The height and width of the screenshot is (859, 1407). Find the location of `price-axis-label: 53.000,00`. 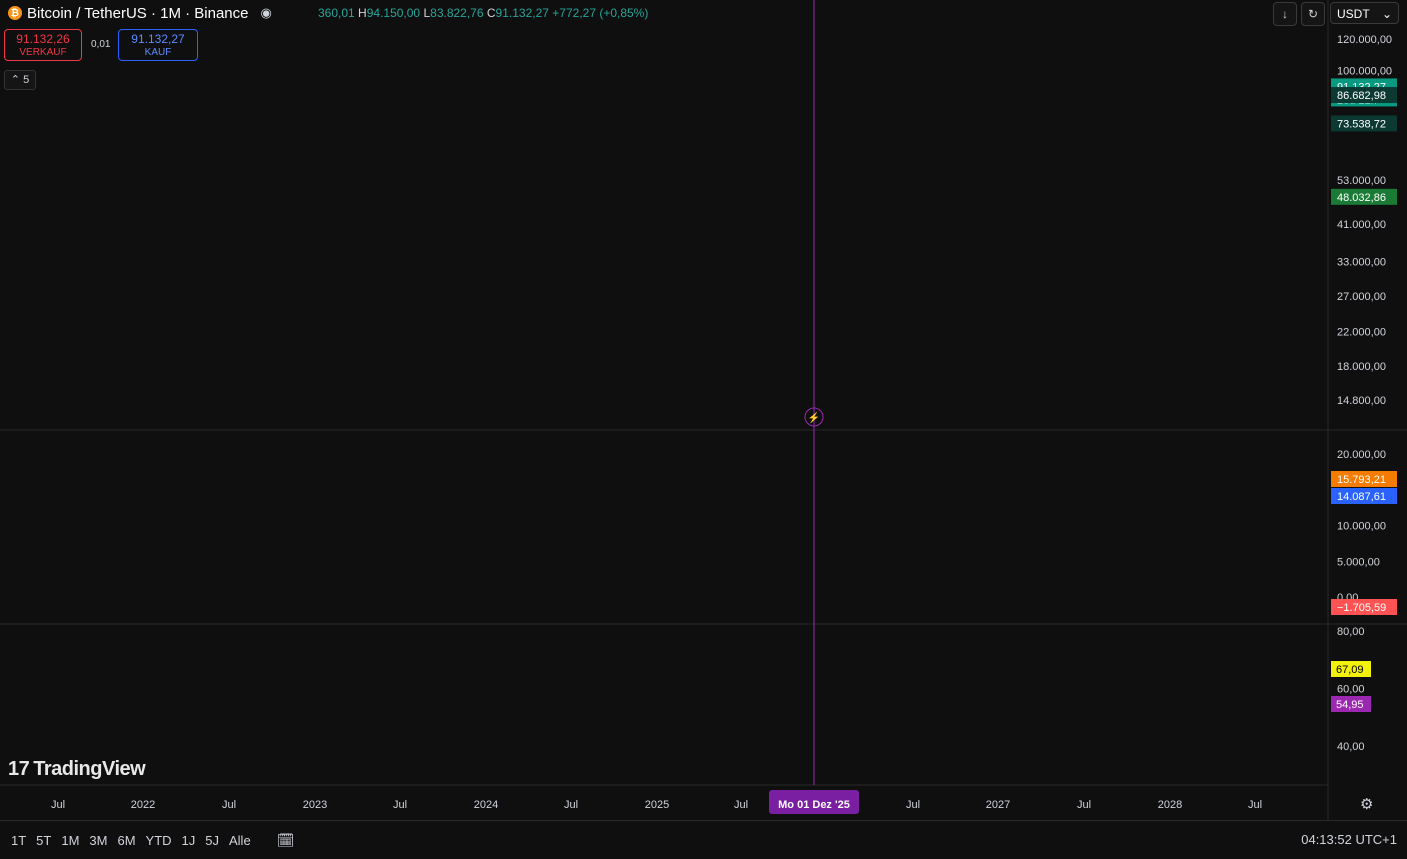

price-axis-label: 53.000,00 is located at coordinates (1361, 181).